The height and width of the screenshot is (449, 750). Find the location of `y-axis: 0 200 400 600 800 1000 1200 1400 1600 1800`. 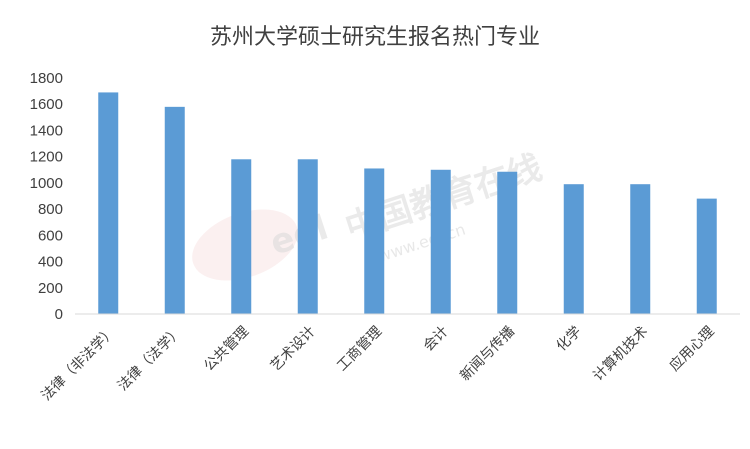

y-axis: 0 200 400 600 800 1000 1200 1400 1600 1800 is located at coordinates (46, 196).